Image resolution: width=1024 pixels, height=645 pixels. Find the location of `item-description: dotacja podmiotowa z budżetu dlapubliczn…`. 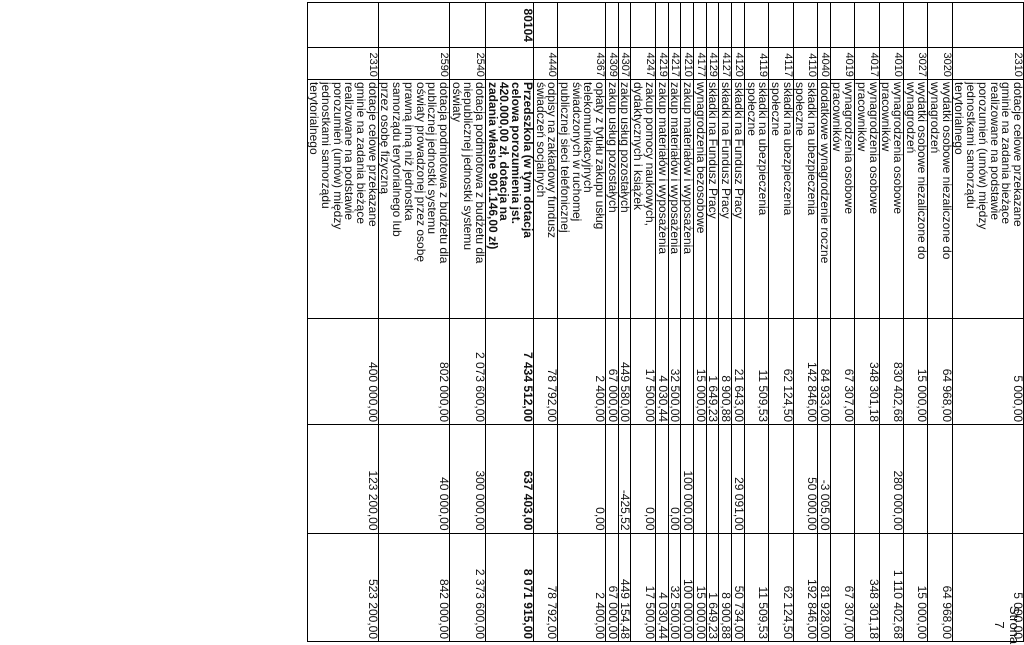

item-description: dotacja podmiotowa z budżetu dlapubliczn… is located at coordinates (414, 199).